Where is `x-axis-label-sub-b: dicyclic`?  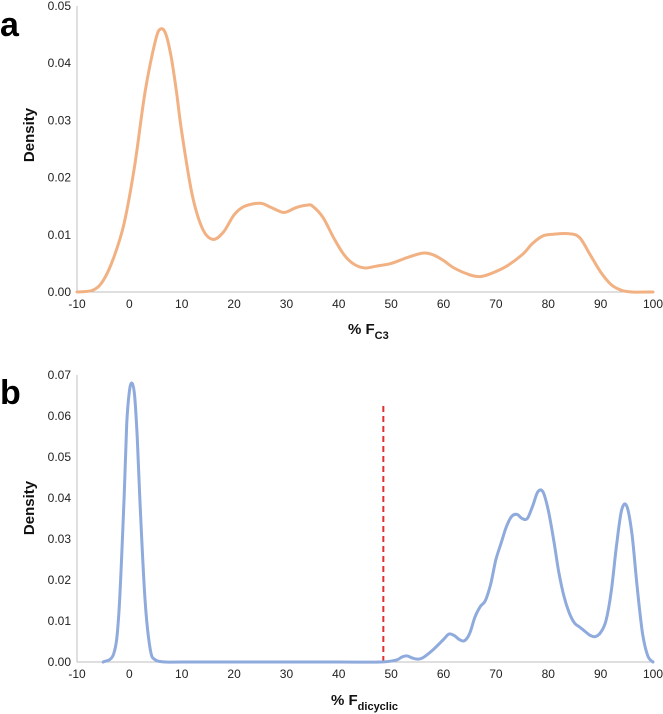 x-axis-label-sub-b: dicyclic is located at coordinates (378, 707).